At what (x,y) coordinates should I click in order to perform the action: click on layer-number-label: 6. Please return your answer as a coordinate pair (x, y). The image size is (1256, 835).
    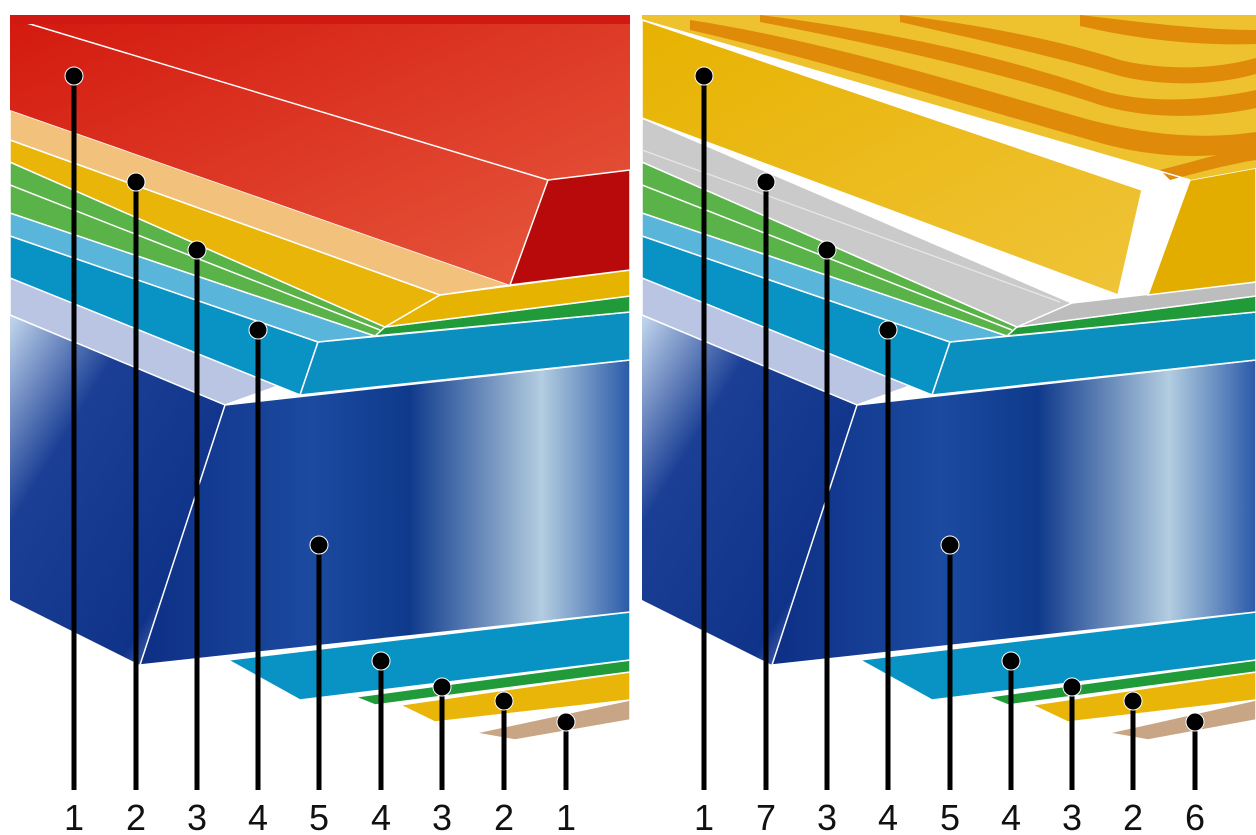
    Looking at the image, I should click on (1195, 816).